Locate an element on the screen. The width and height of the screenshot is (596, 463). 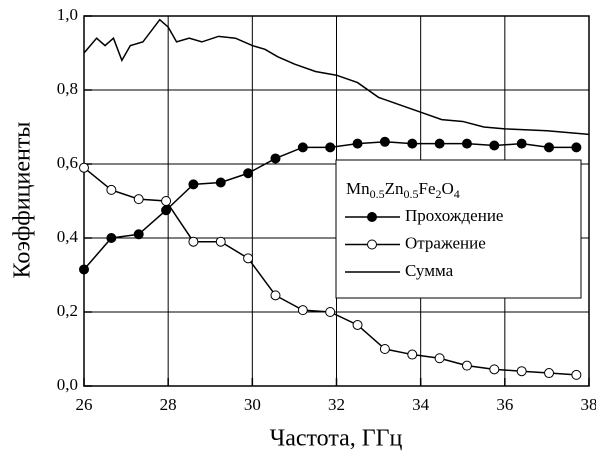
y-axis-label: Коэффициенты is located at coordinates (23, 200).